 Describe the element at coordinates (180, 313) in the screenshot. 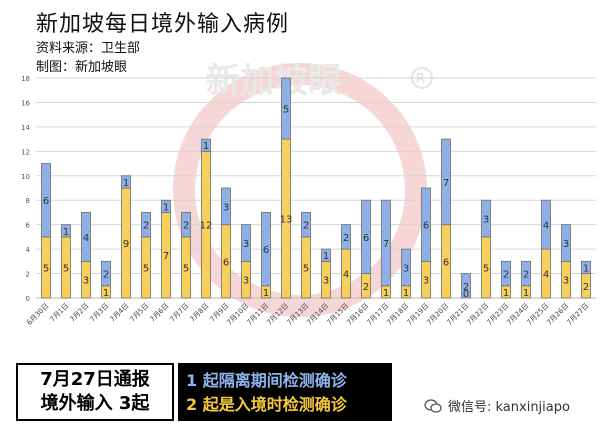

I see `x-tick-label: 7月7日` at that location.